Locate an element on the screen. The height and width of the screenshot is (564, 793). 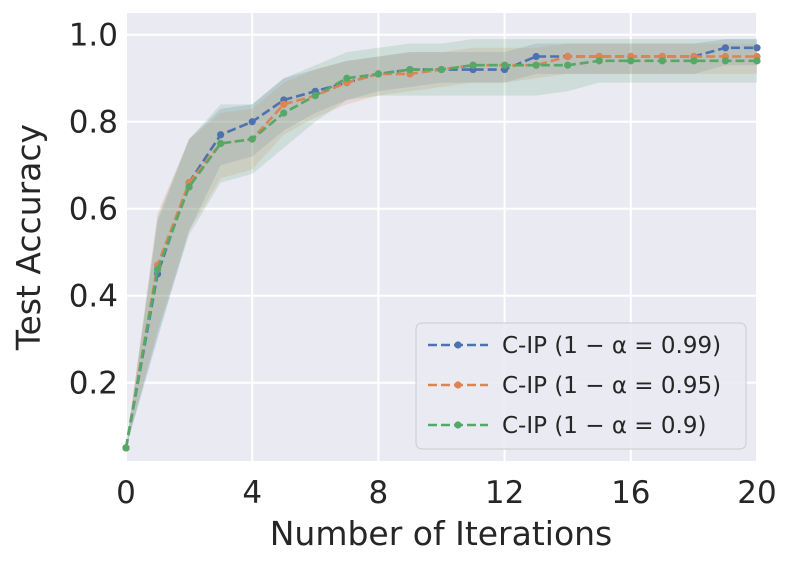
legend-box is located at coordinates (581, 386).